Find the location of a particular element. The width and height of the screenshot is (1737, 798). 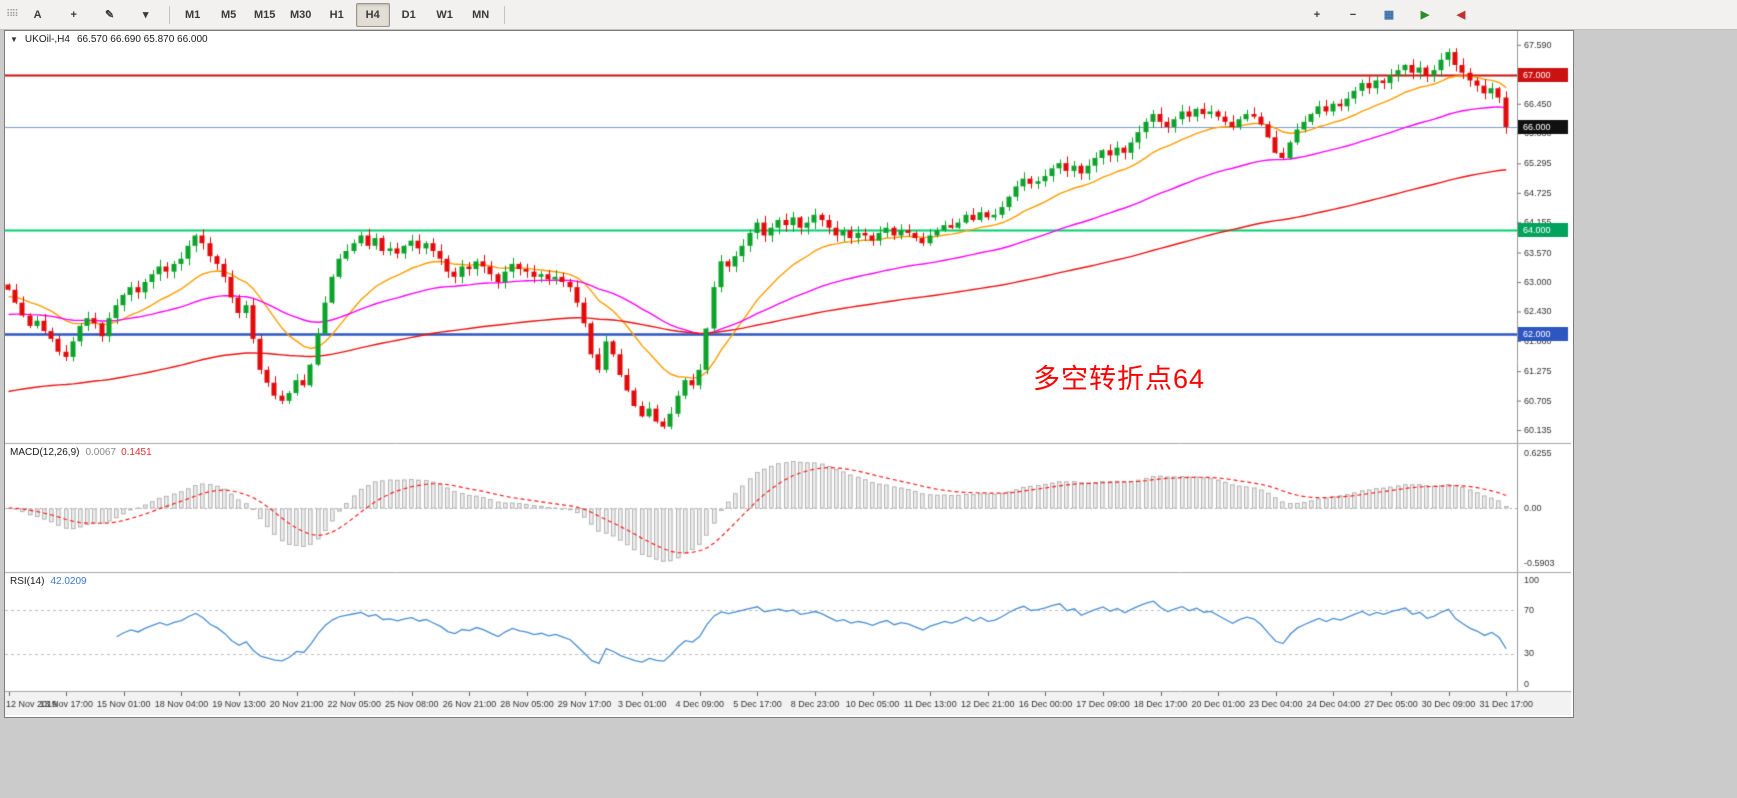

timeframe-button-d1: D1 is located at coordinates (408, 14).